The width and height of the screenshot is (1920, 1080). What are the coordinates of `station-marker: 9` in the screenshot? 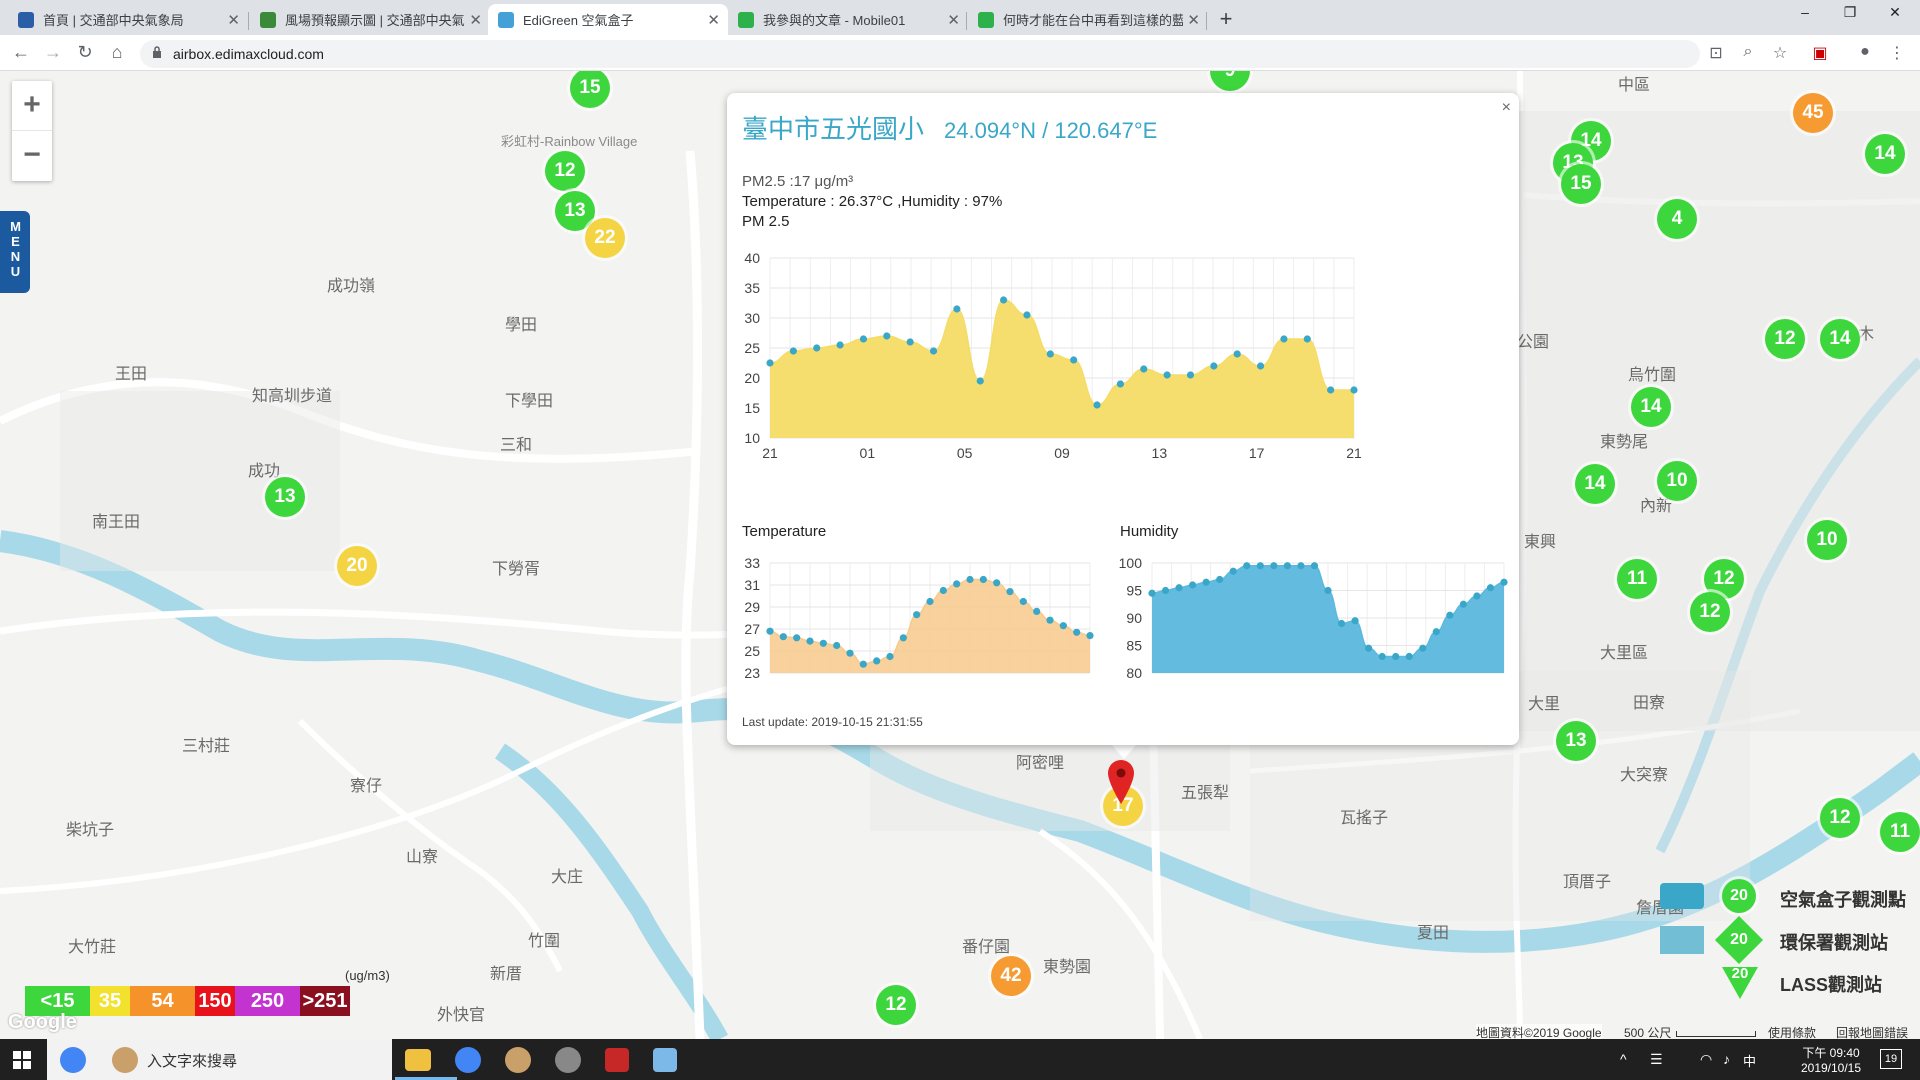 It's located at (1230, 81).